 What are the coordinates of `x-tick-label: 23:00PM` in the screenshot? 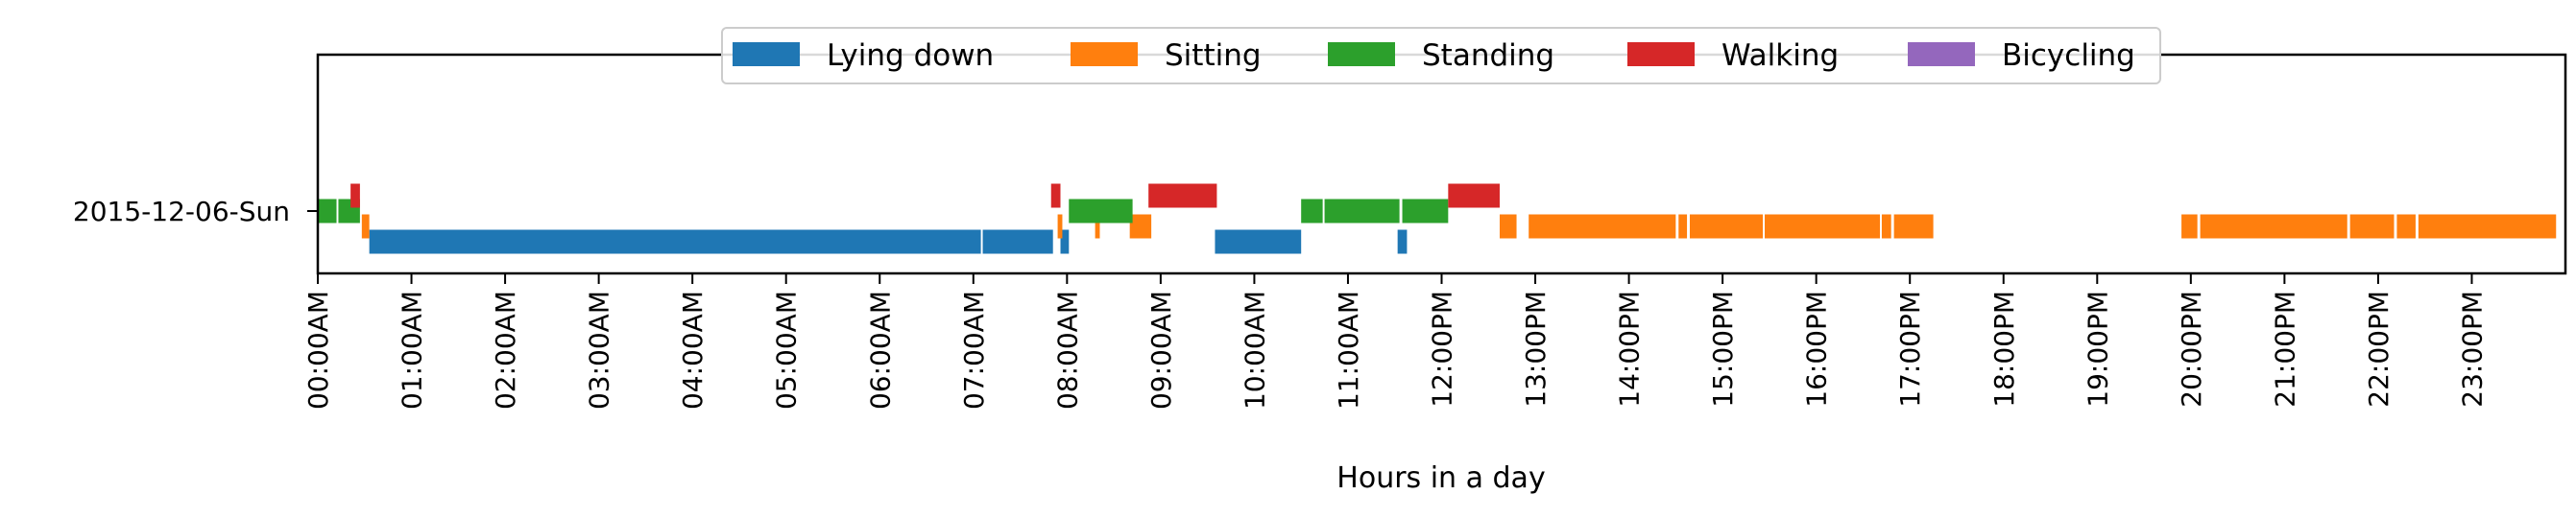 It's located at (2472, 349).